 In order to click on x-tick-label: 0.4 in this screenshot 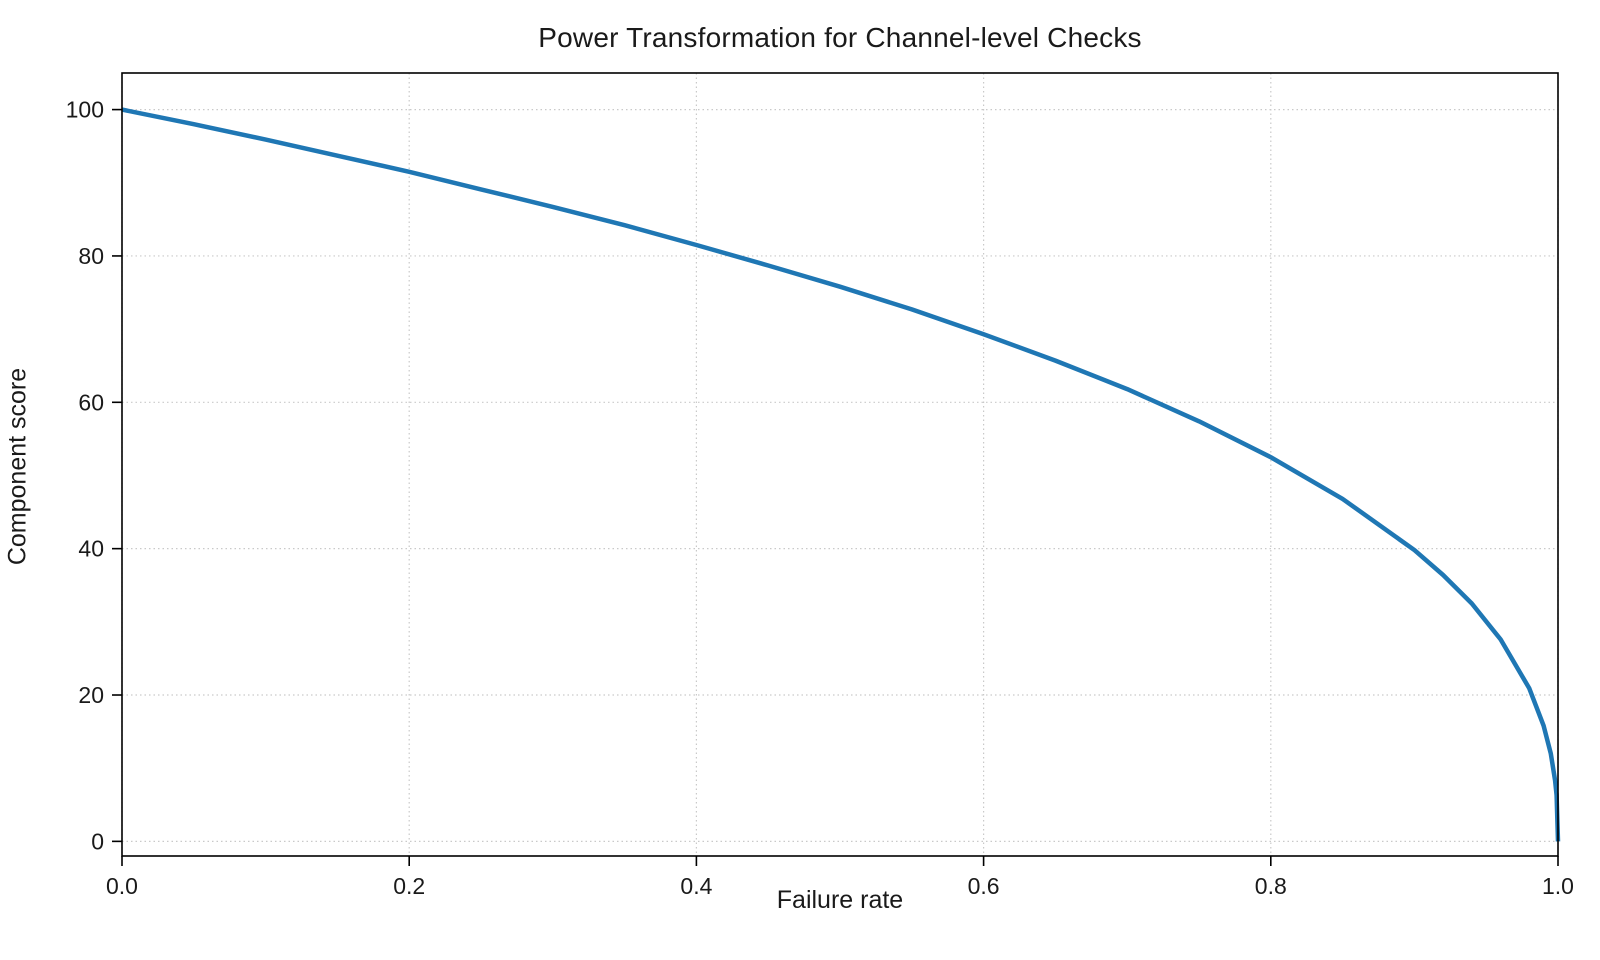, I will do `click(696, 886)`.